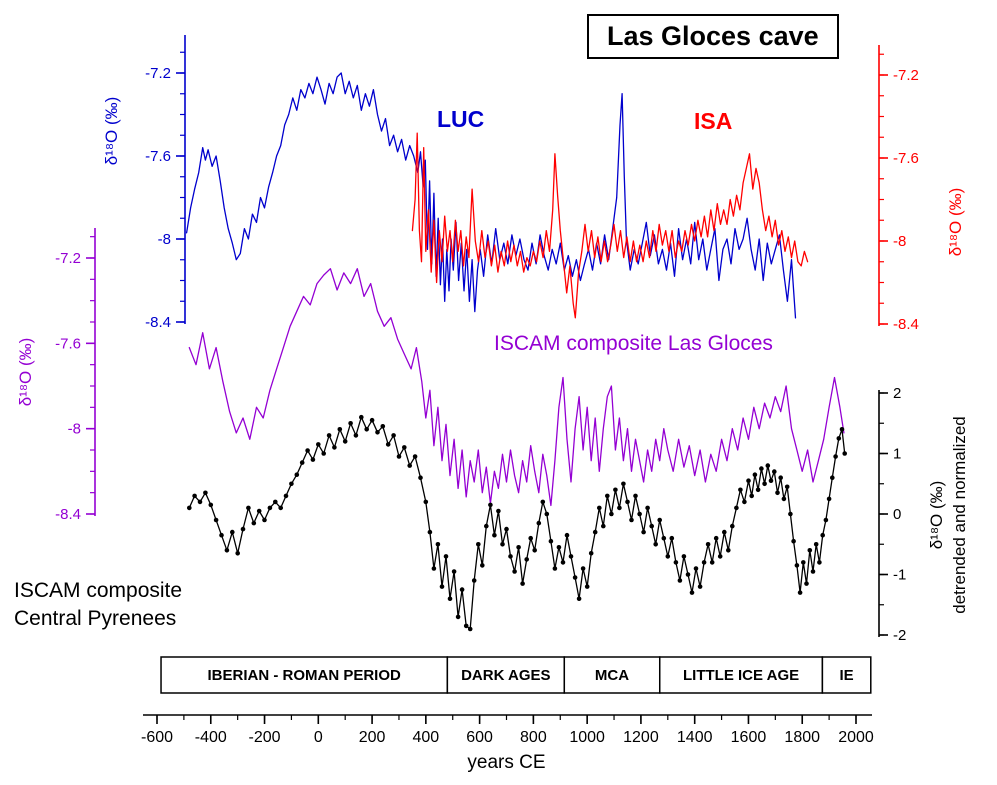  I want to click on svg-text: 2000, so click(856, 737).